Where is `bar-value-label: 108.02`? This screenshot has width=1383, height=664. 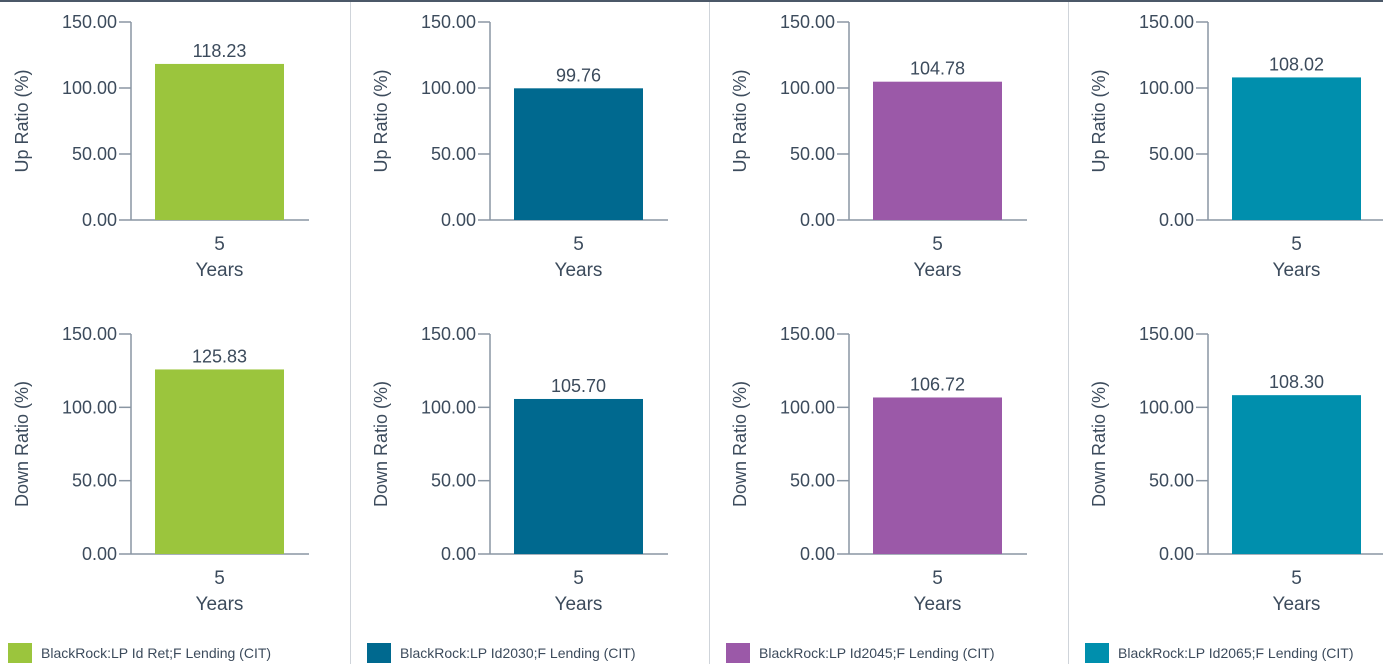 bar-value-label: 108.02 is located at coordinates (1296, 64).